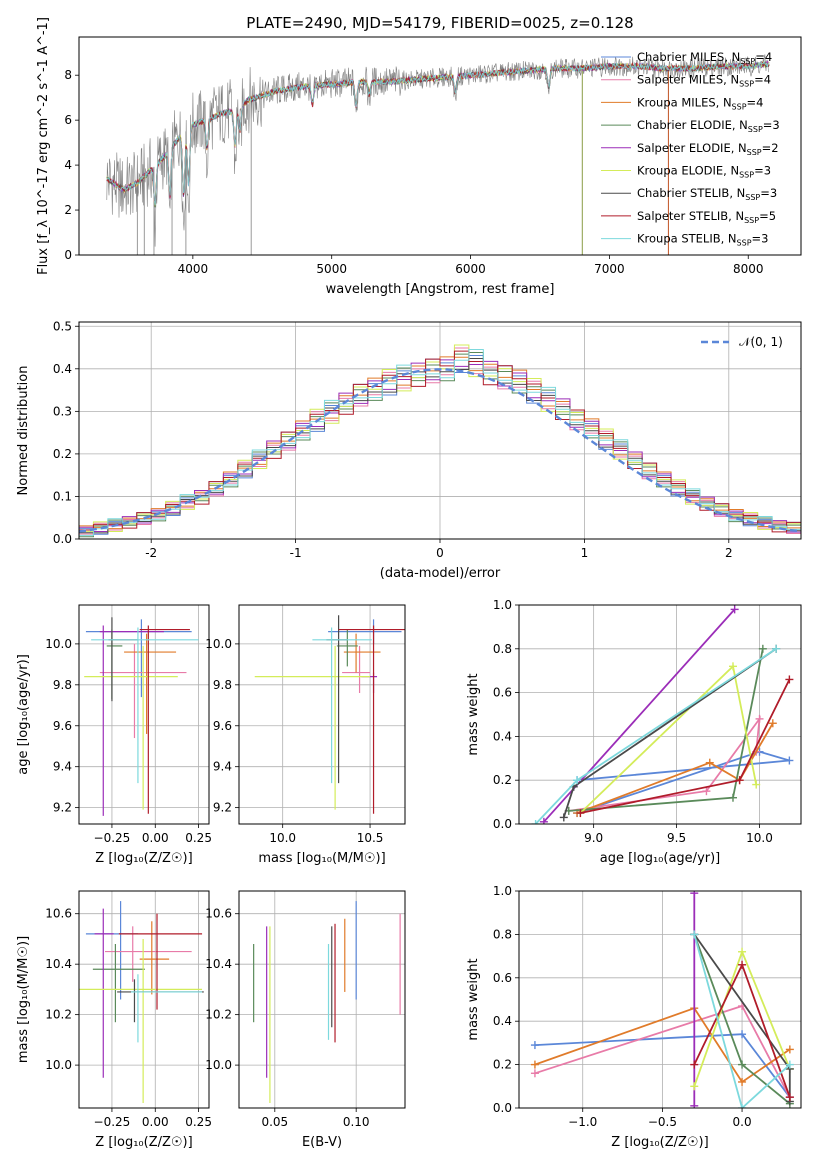  Describe the element at coordinates (43, 146) in the screenshot. I see `y-axis-label: Flux [f_λ 10^-17 erg cm^-2 s^-1 A^-1]` at that location.